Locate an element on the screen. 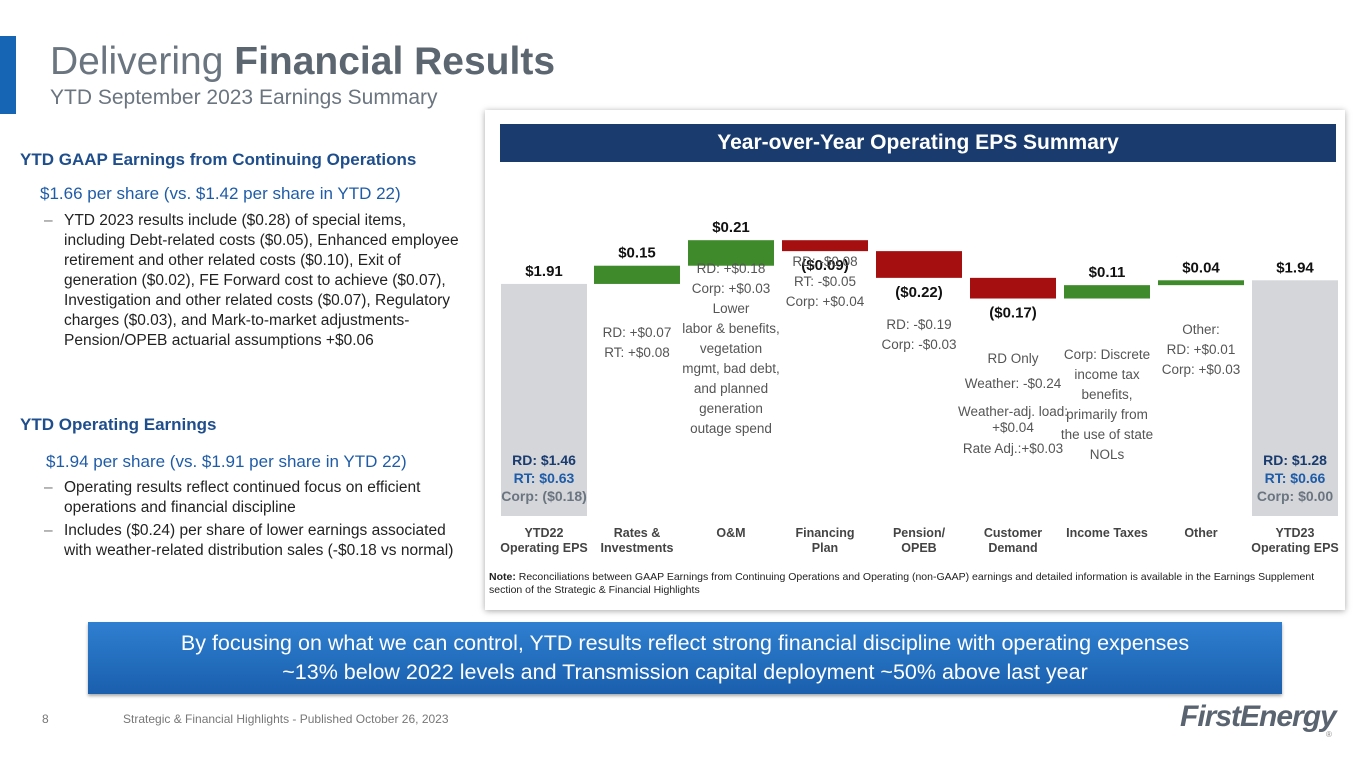 The width and height of the screenshot is (1365, 768). value-label-7: $0.04 is located at coordinates (1201, 267).